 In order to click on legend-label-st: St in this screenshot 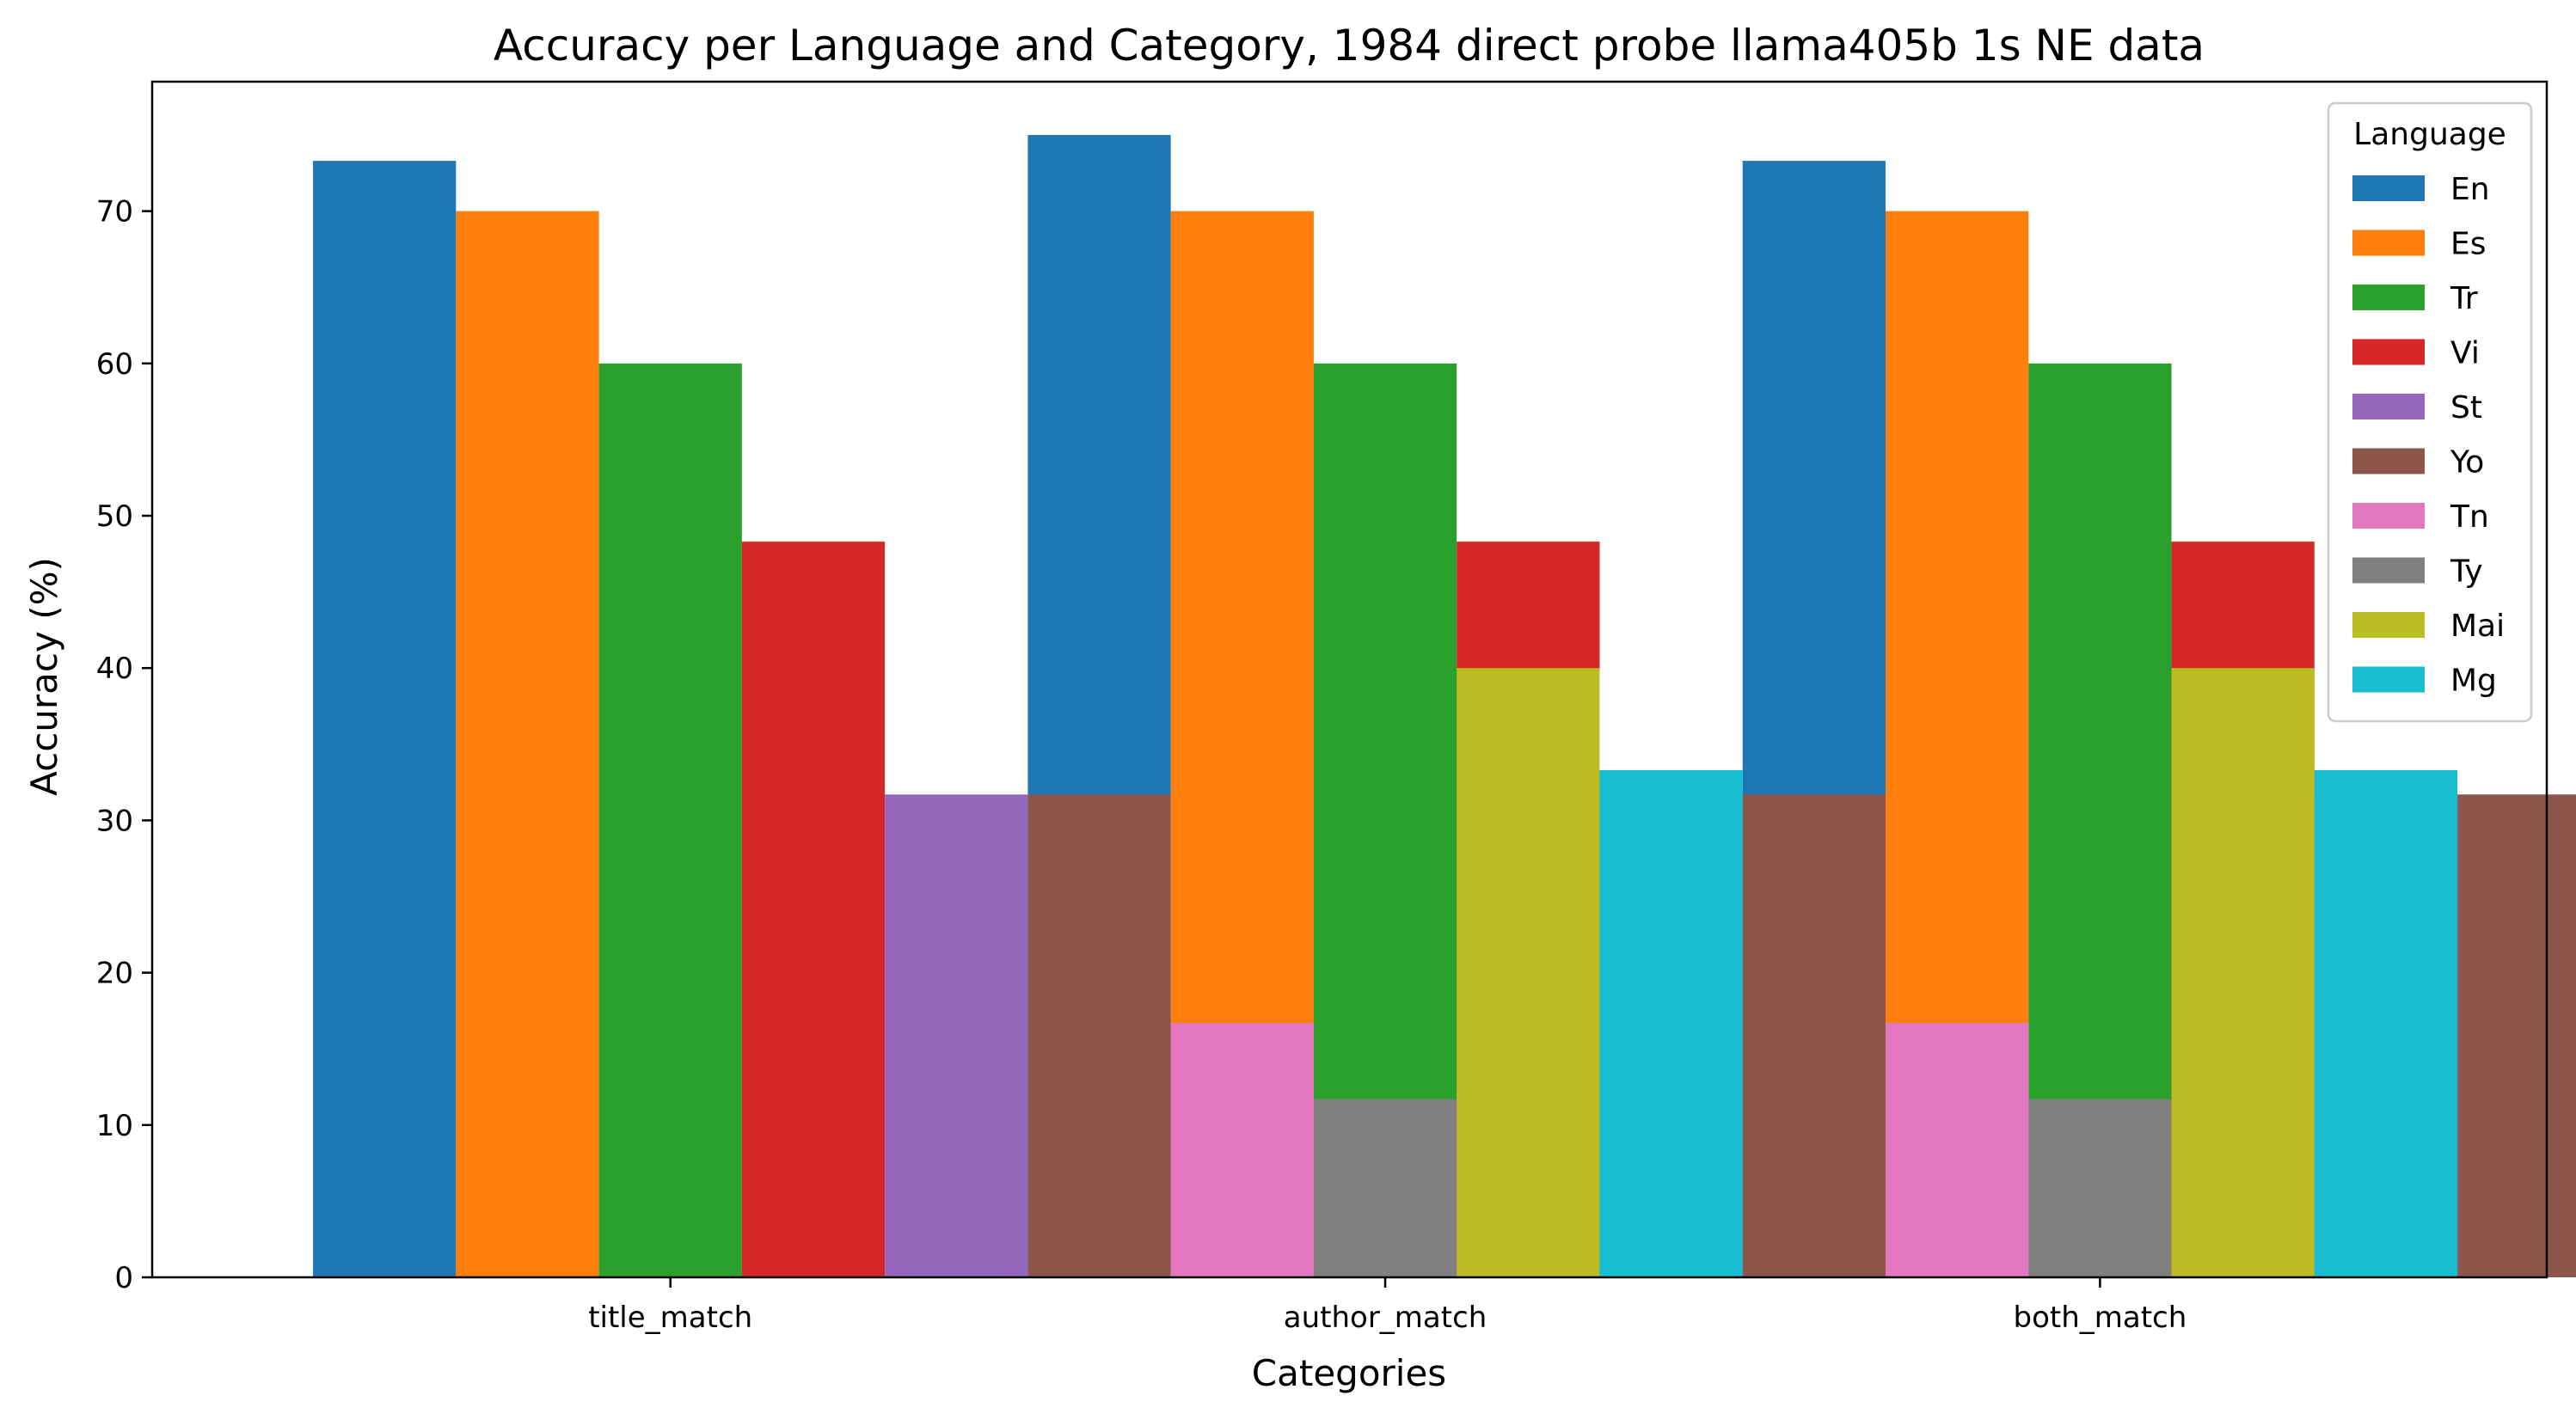, I will do `click(2466, 407)`.